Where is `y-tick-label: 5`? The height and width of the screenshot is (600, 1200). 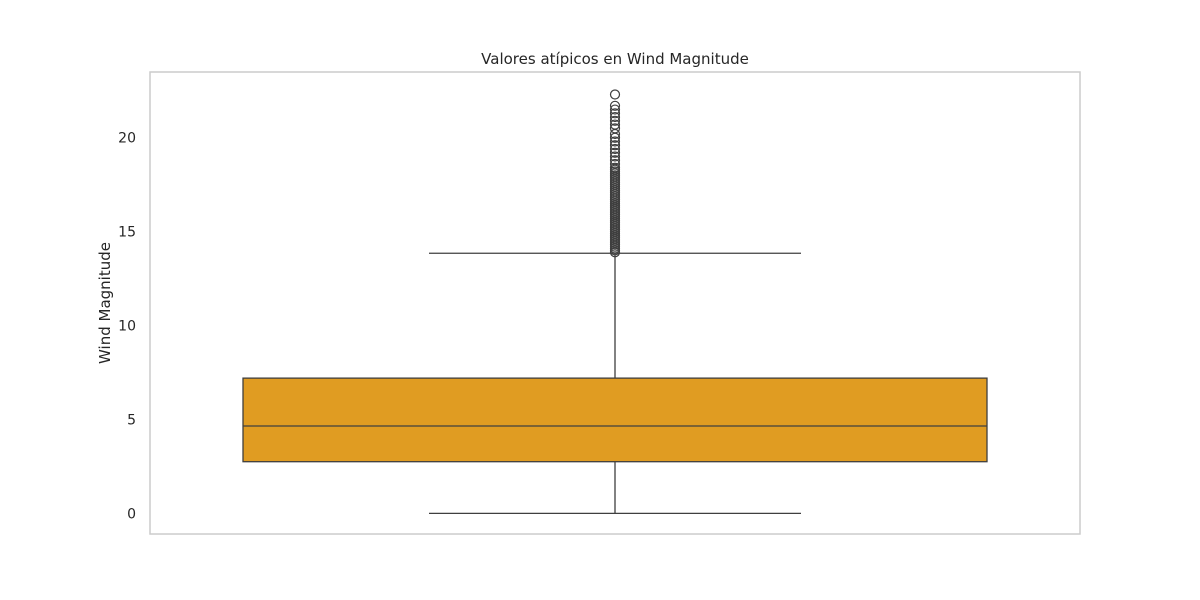 y-tick-label: 5 is located at coordinates (131, 420).